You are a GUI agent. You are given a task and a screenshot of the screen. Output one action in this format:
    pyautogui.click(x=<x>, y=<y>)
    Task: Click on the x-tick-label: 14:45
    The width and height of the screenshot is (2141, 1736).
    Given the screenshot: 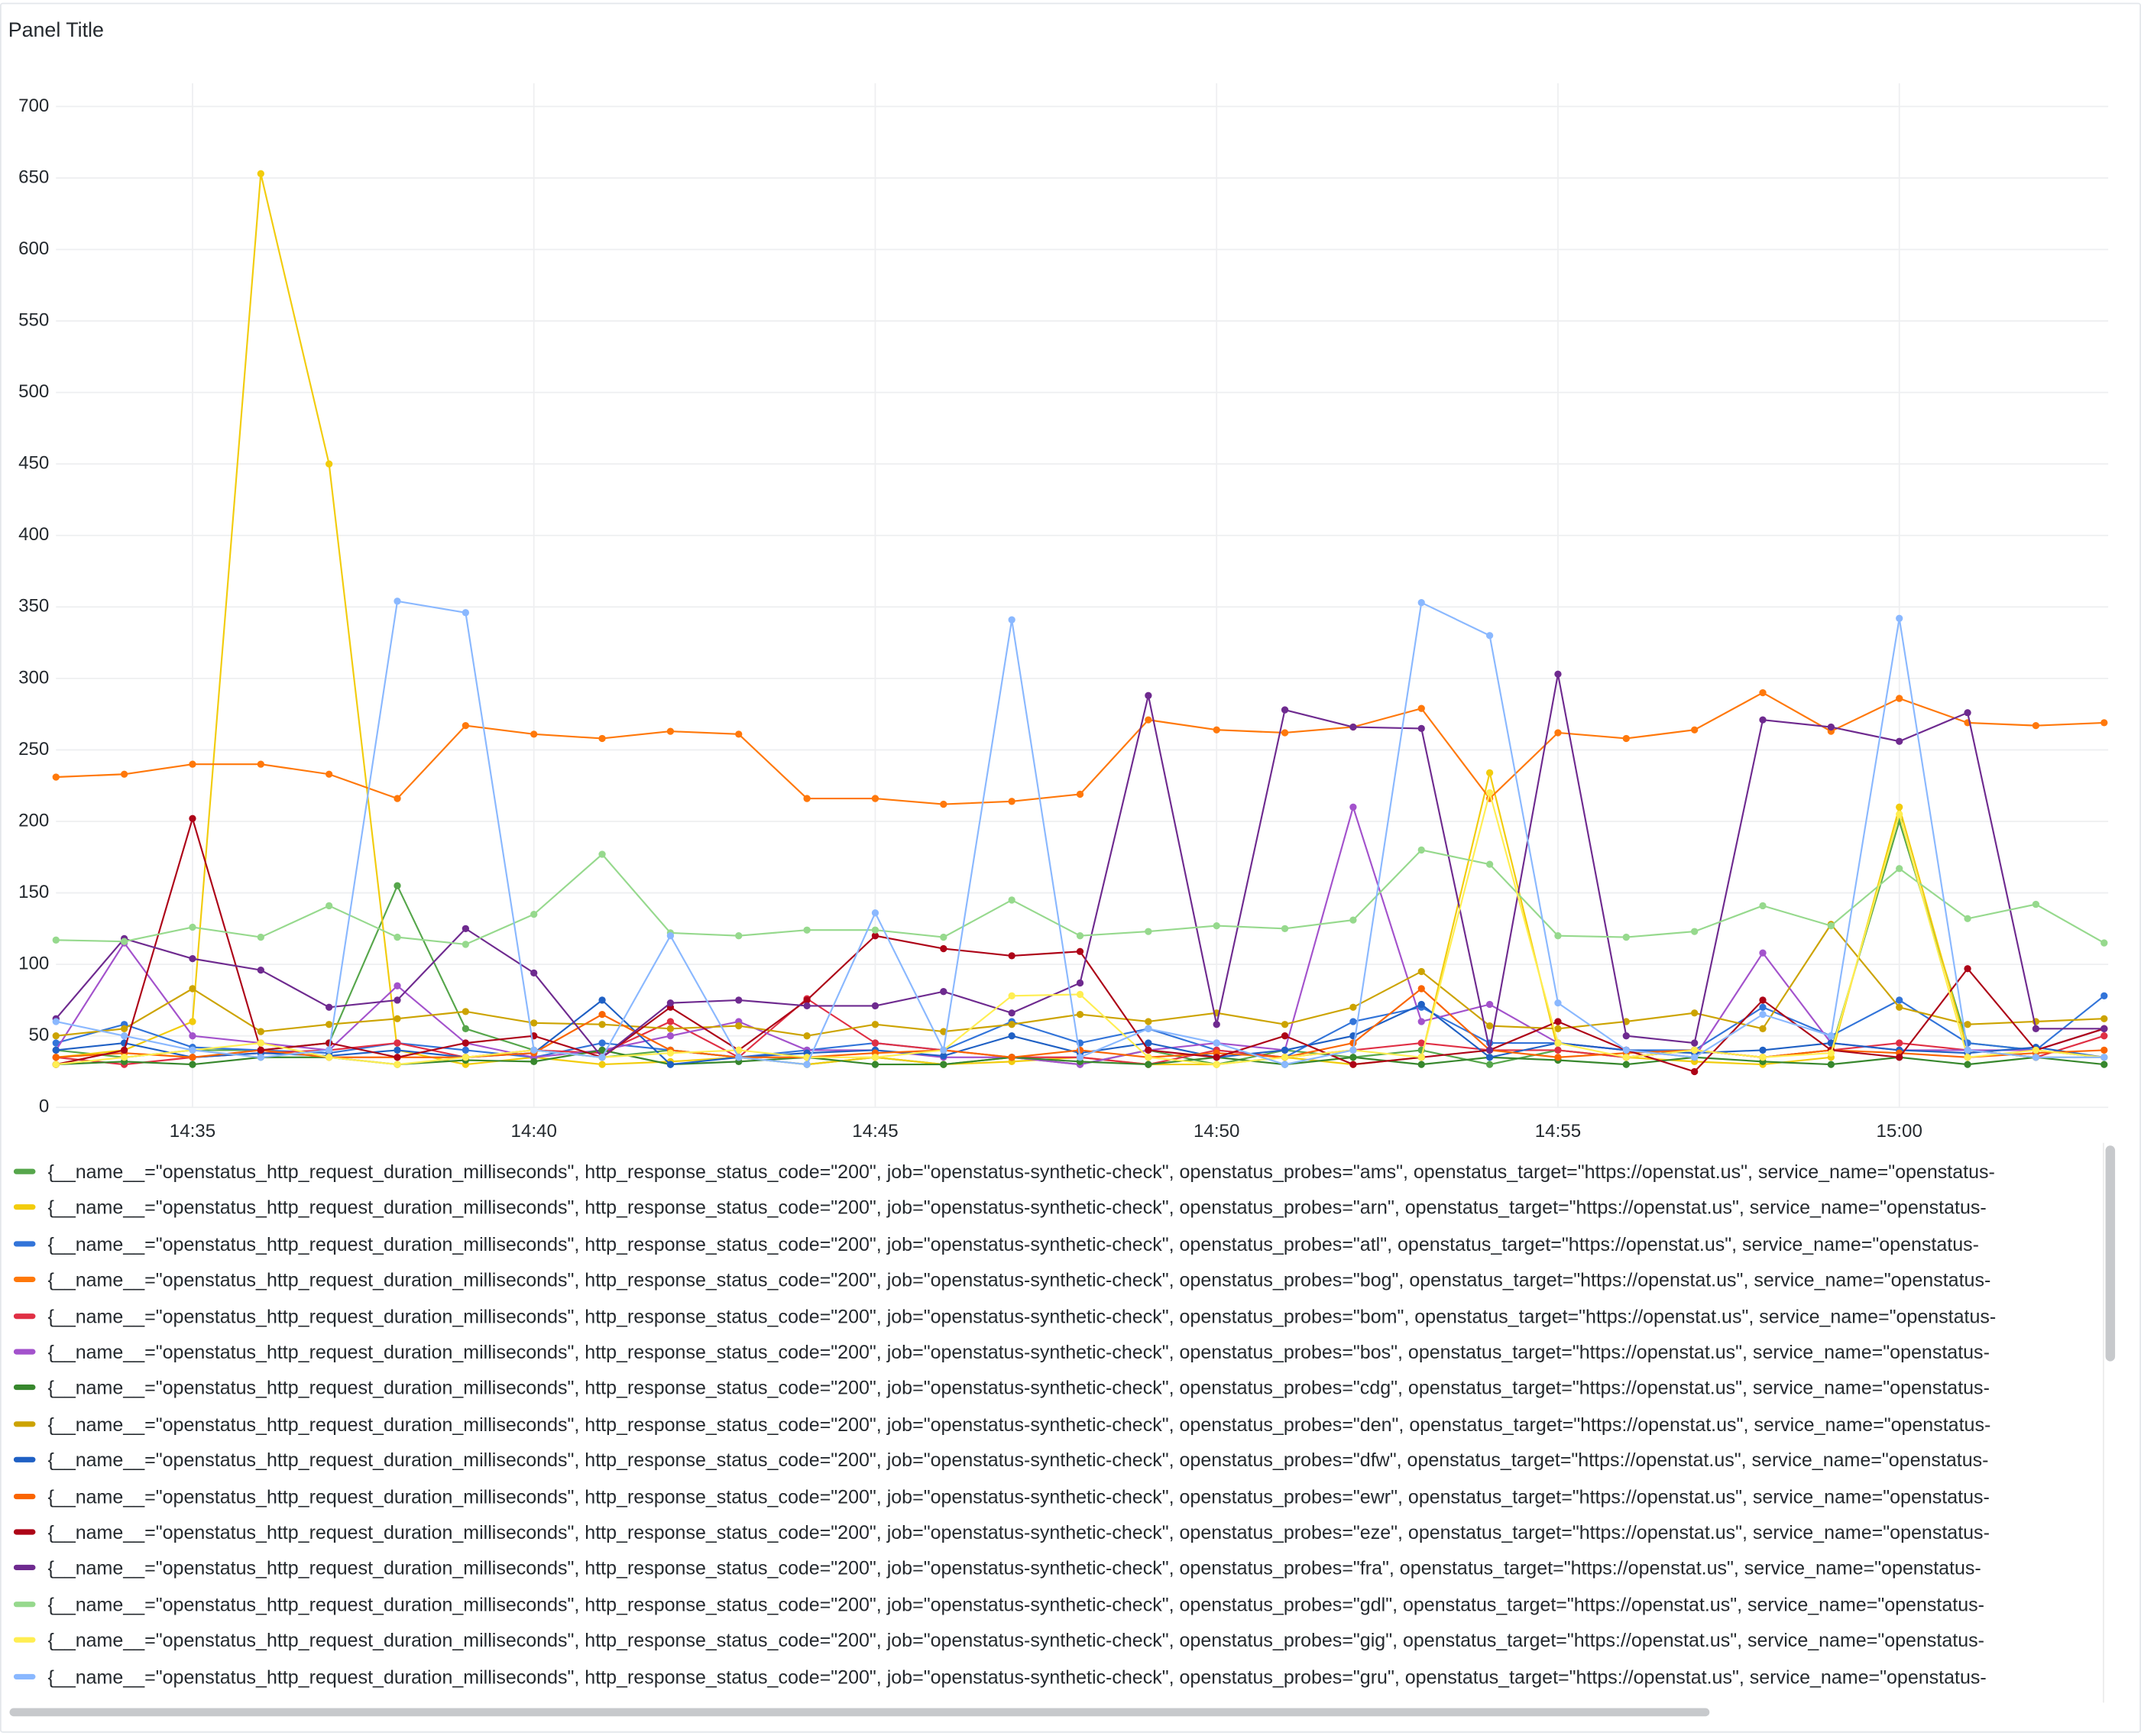 What is the action you would take?
    pyautogui.click(x=875, y=1131)
    